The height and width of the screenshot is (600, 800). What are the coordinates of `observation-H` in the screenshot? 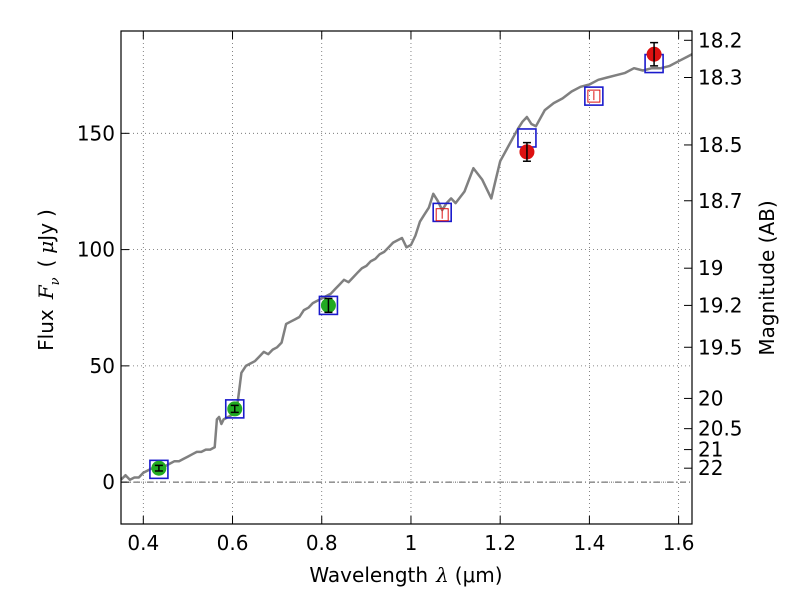 It's located at (594, 96).